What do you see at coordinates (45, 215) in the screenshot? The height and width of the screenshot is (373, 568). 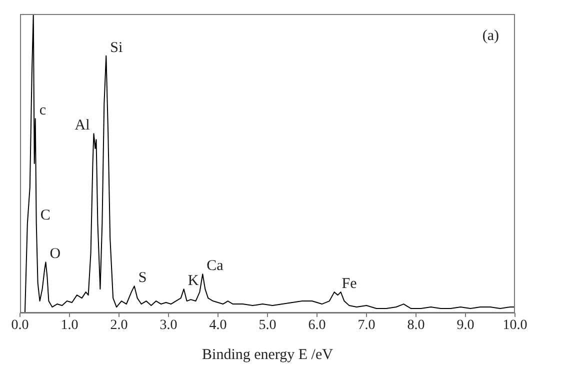 I see `annotation: C` at bounding box center [45, 215].